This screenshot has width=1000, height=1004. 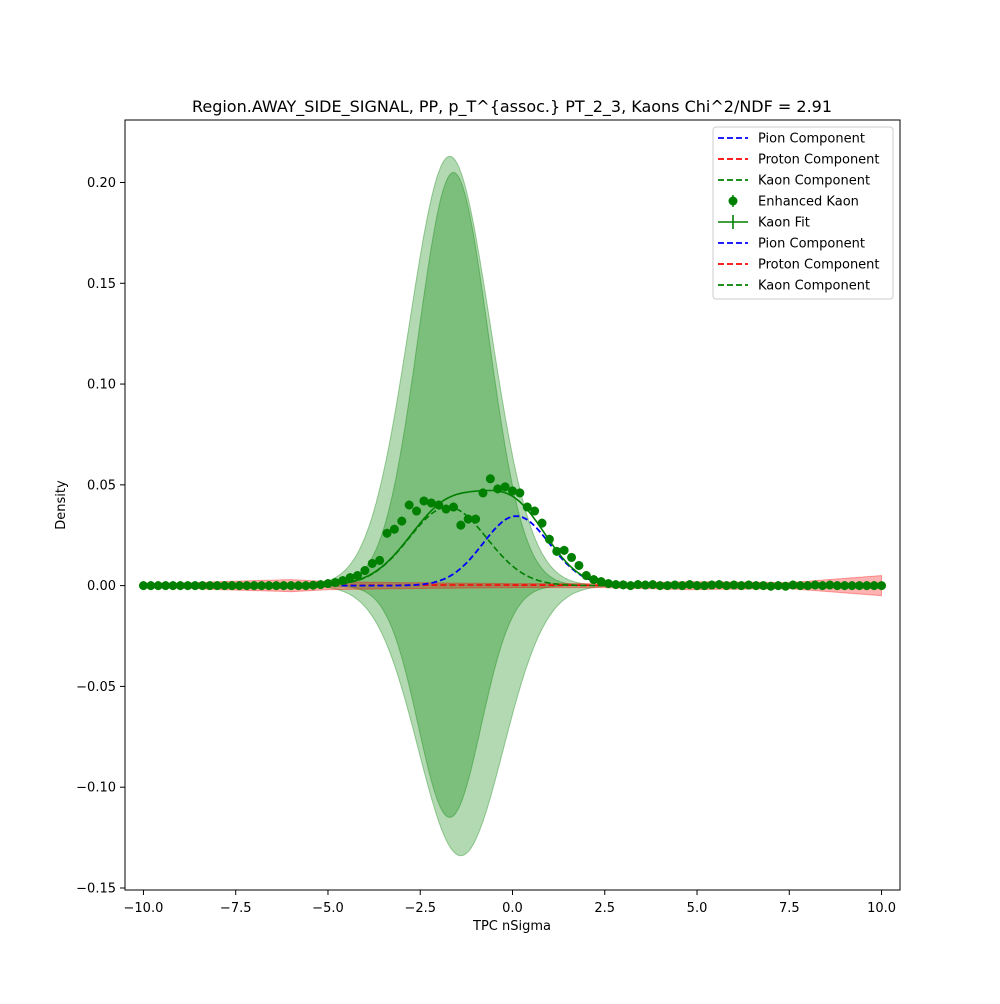 What do you see at coordinates (96, 788) in the screenshot?
I see `y-tick-label: −0.10` at bounding box center [96, 788].